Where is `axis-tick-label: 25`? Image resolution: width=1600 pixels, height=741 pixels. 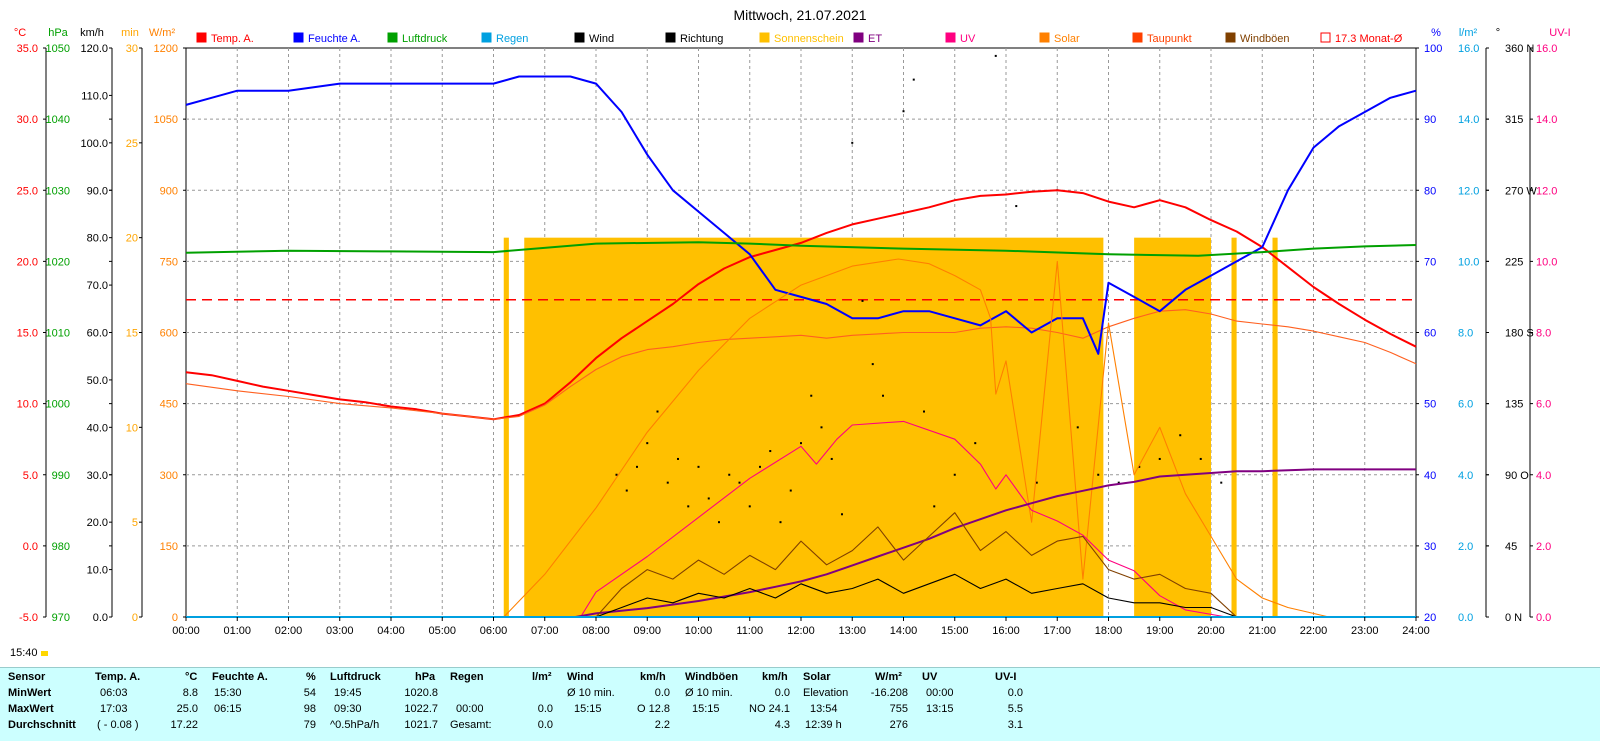 axis-tick-label: 25 is located at coordinates (132, 144).